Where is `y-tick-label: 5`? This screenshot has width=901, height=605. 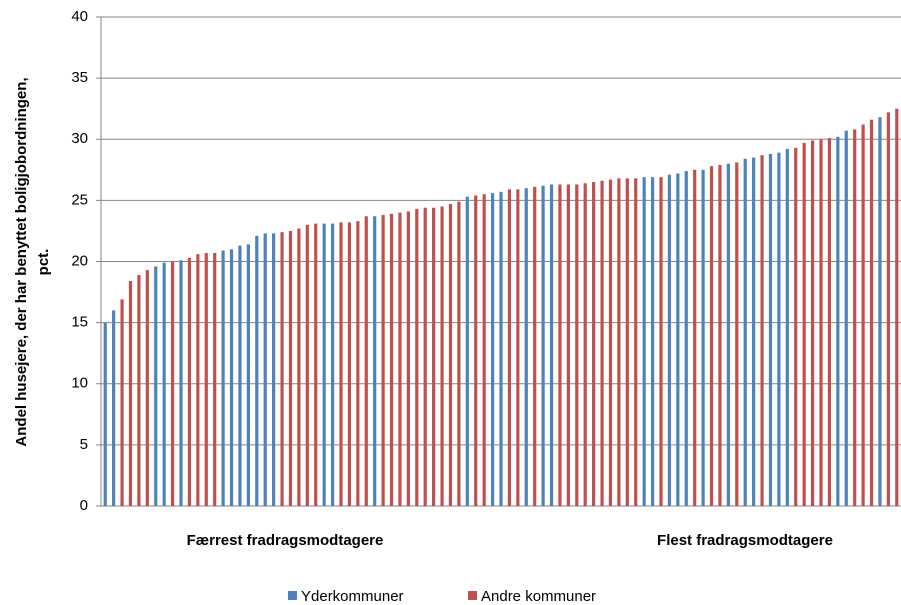
y-tick-label: 5 is located at coordinates (84, 444).